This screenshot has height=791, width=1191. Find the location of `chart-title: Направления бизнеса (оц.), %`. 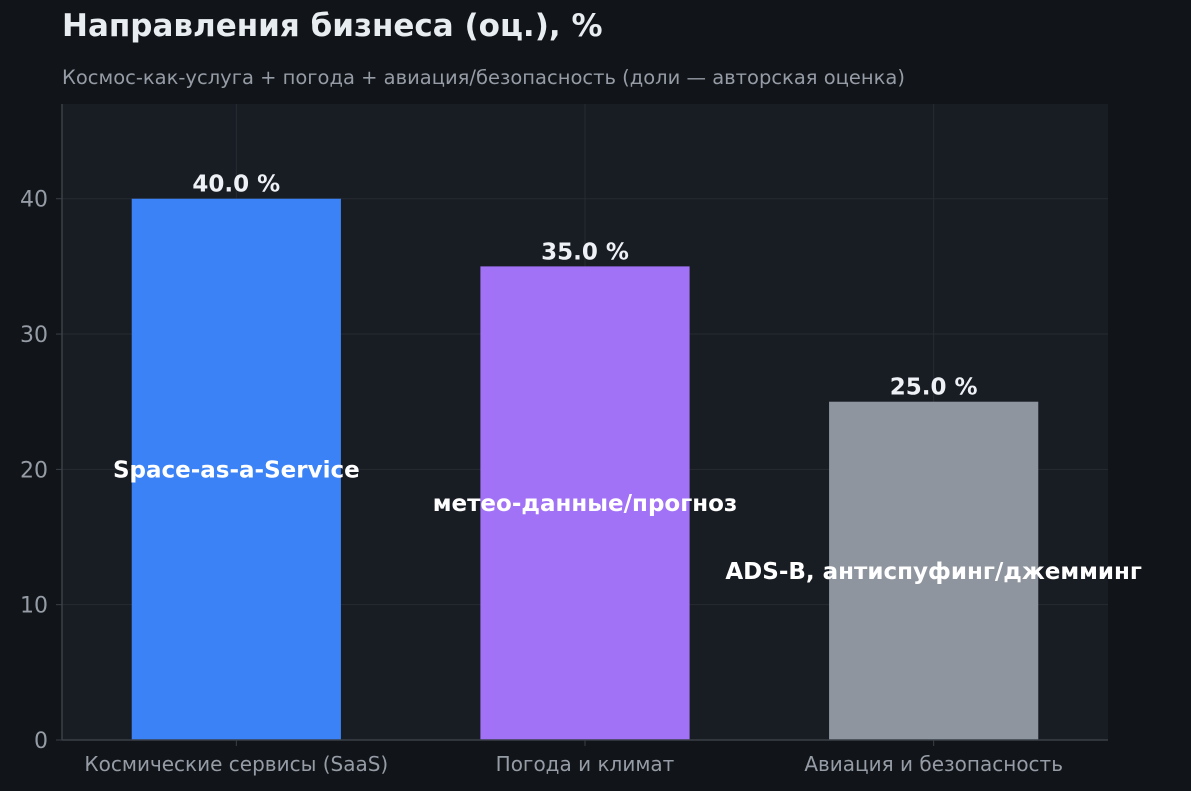

chart-title: Направления бизнеса (оц.), % is located at coordinates (332, 26).